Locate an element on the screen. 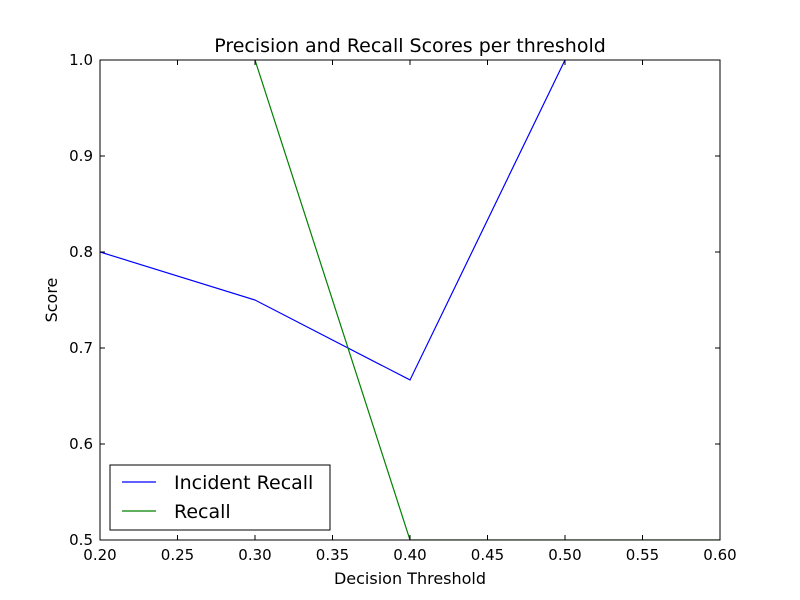 The image size is (800, 600). y-tick-label: 0.5 is located at coordinates (81, 540).